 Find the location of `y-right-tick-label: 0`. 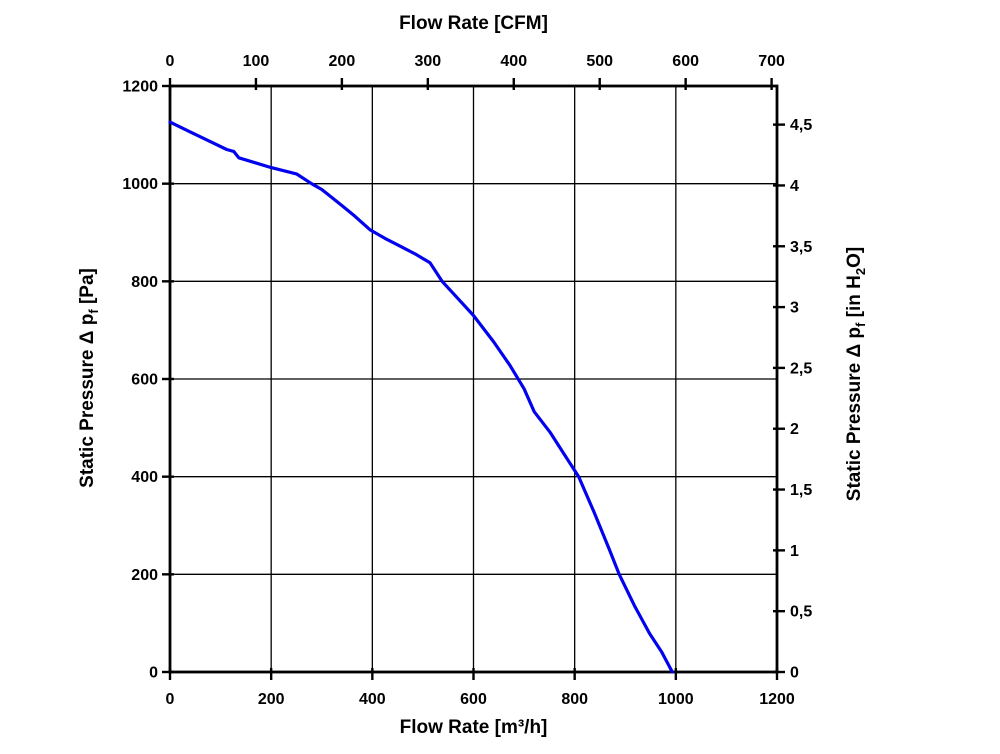

y-right-tick-label: 0 is located at coordinates (794, 673).